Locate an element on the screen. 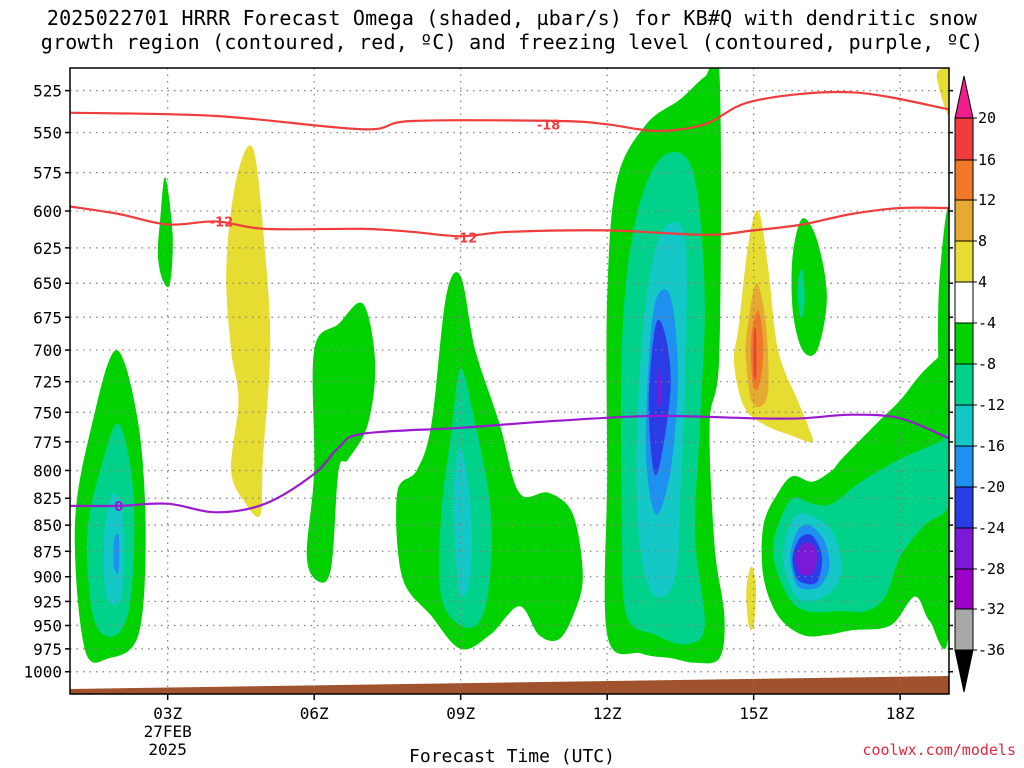 The image size is (1024, 768). credit-text: coolwx.com/models is located at coordinates (939, 750).